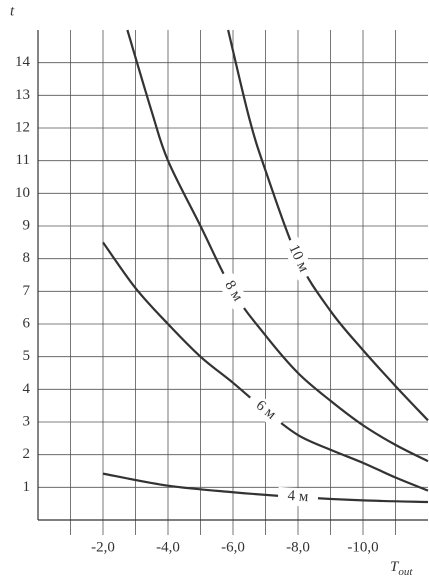  What do you see at coordinates (22, 127) in the screenshot?
I see `y-tick-label: 12` at bounding box center [22, 127].